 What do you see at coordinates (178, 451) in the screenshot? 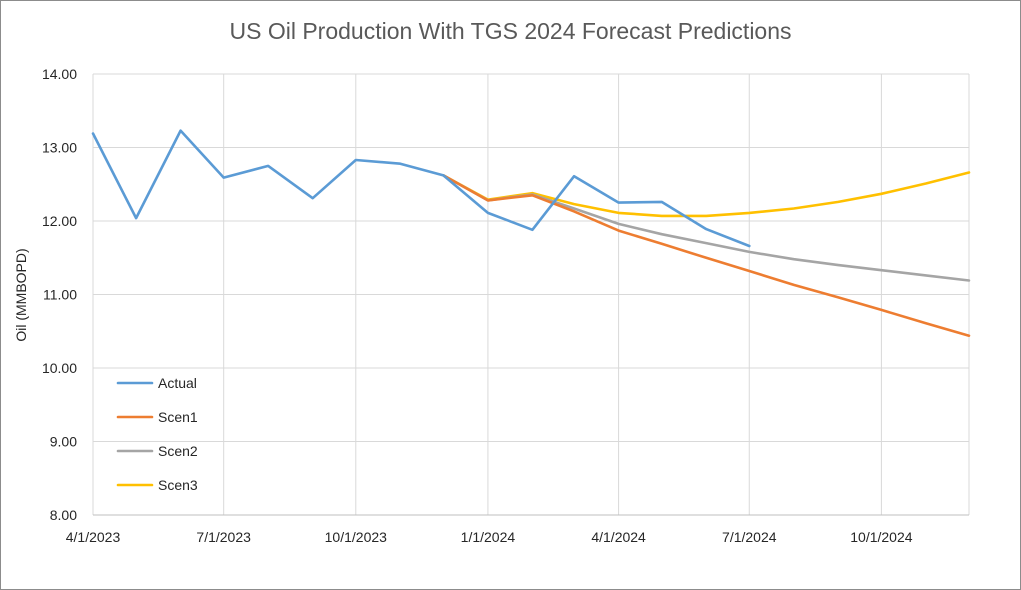
I see `legend-label-scen2: Scen2` at bounding box center [178, 451].